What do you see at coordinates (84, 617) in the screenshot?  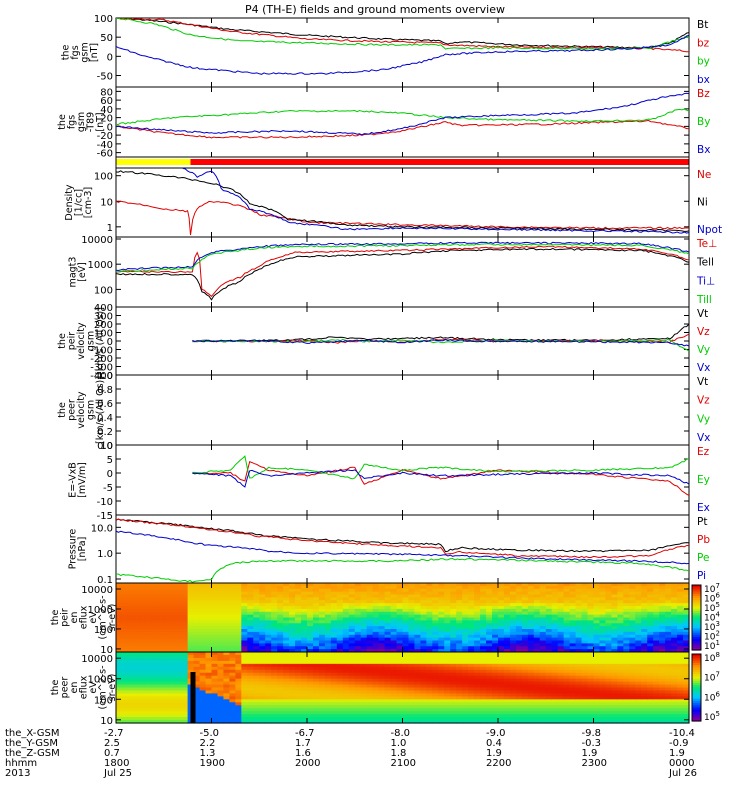 I see `y-axis-label: eflux` at bounding box center [84, 617].